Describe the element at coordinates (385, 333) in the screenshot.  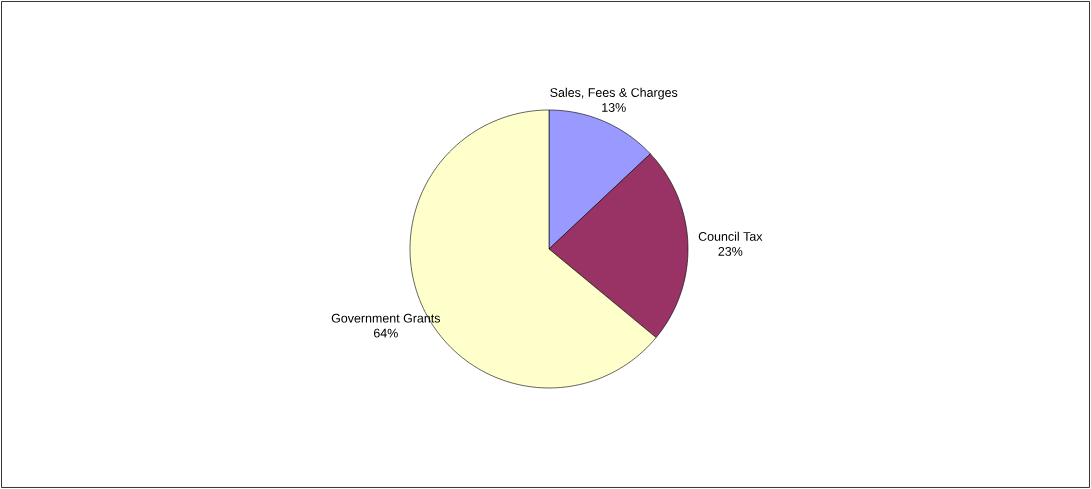
I see `data-label: 64%` at that location.